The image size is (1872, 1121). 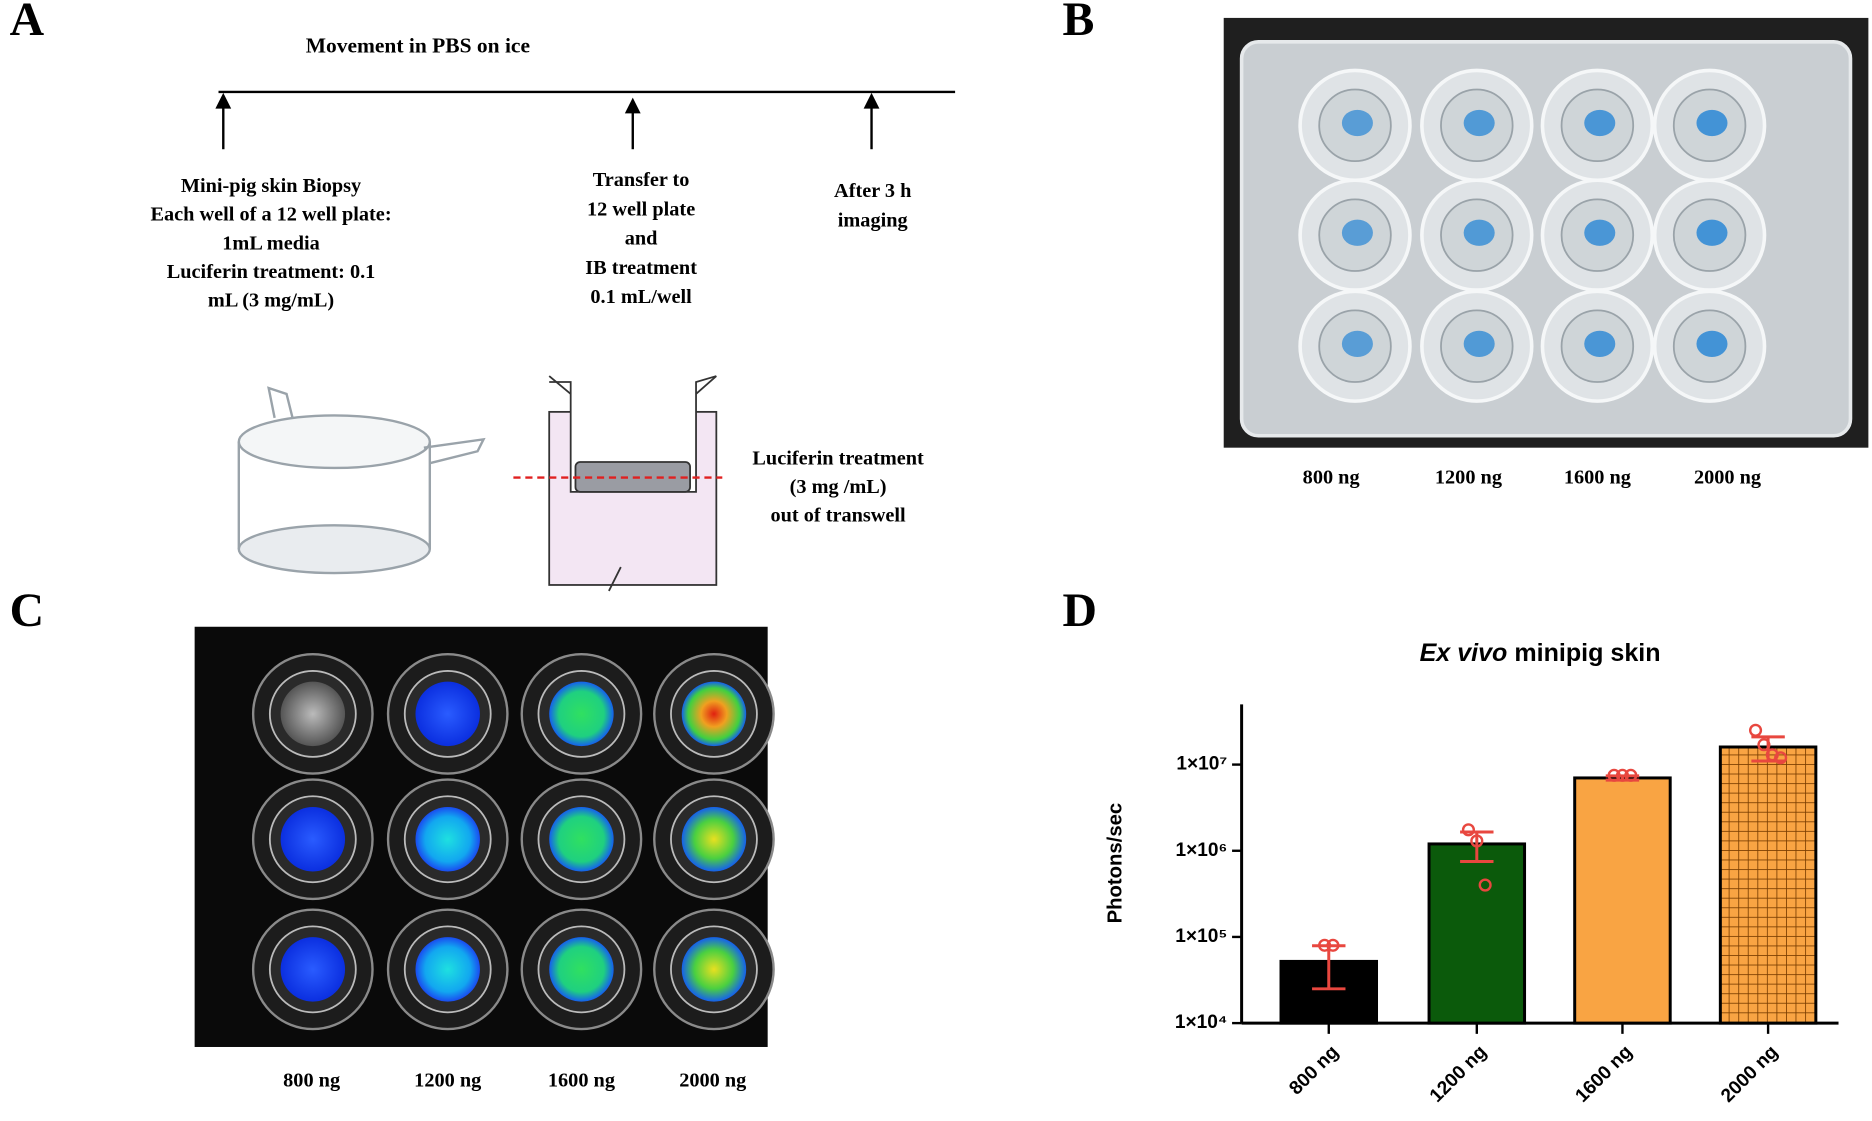 What do you see at coordinates (873, 221) in the screenshot?
I see `step-text: imaging` at bounding box center [873, 221].